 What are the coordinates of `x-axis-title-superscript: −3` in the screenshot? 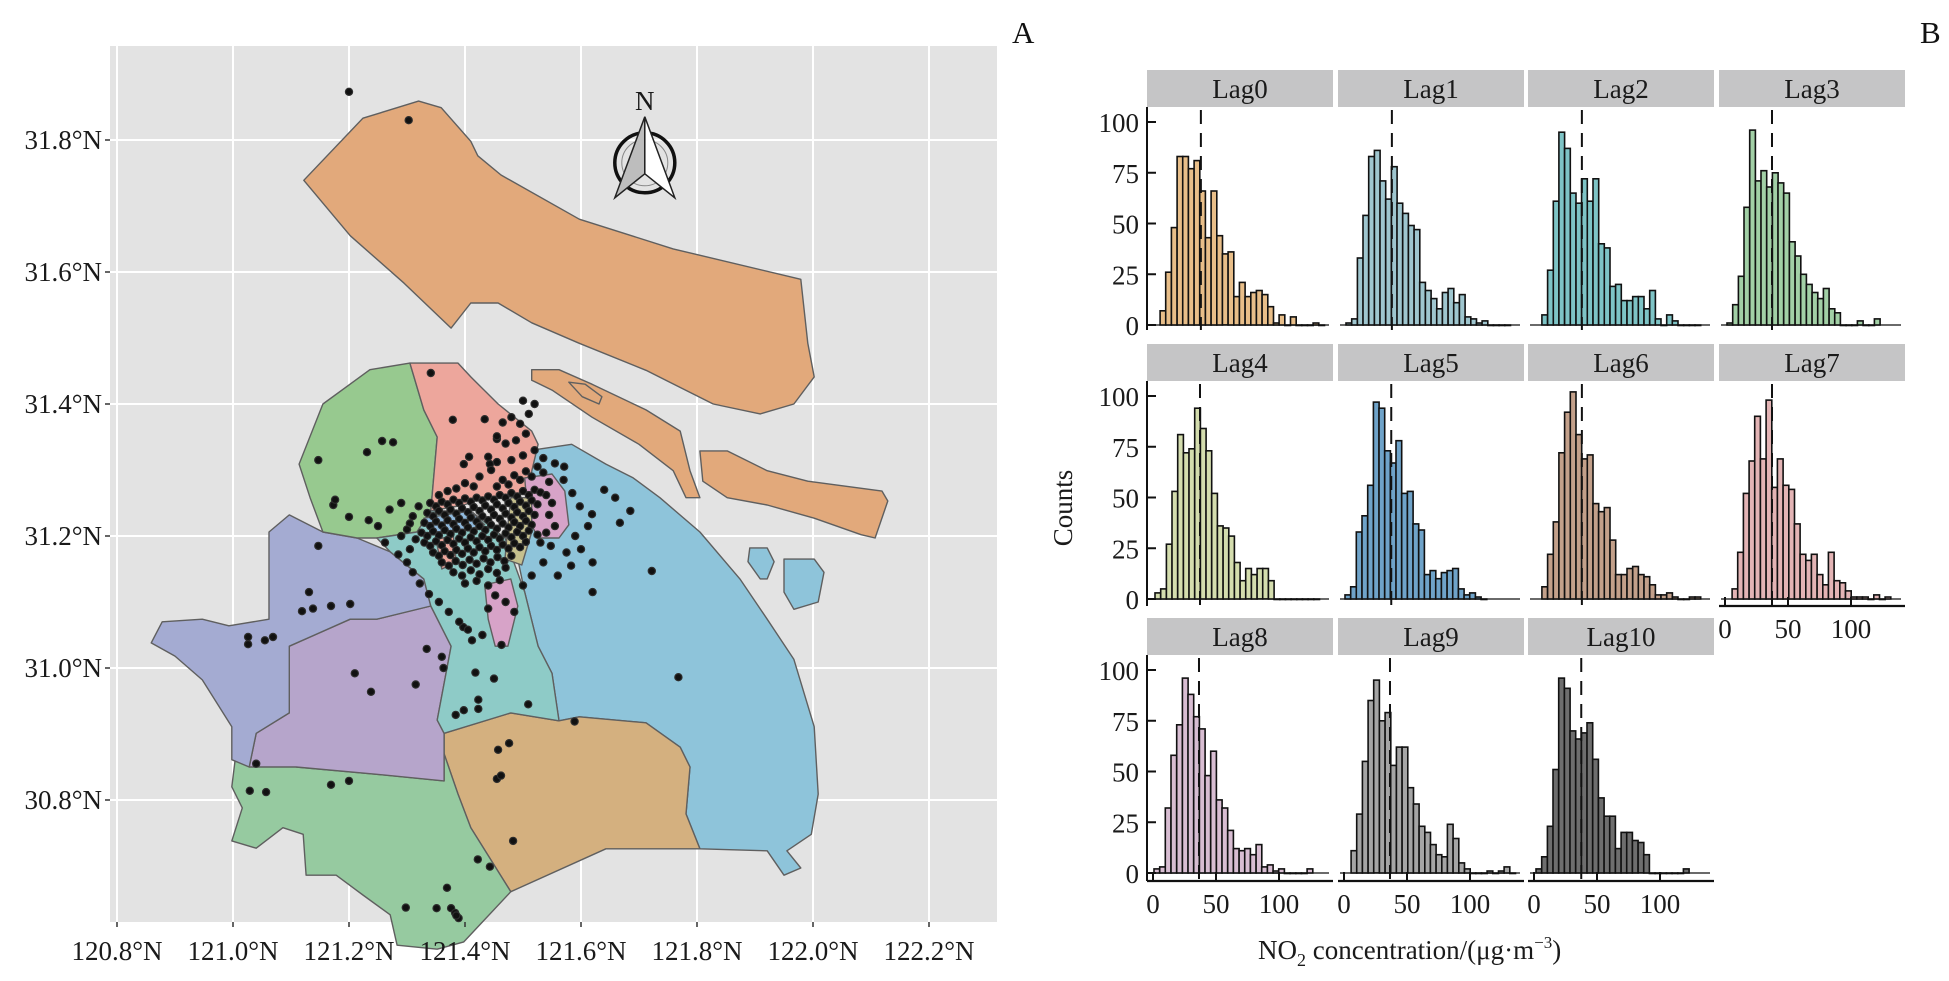 It's located at (1543, 942).